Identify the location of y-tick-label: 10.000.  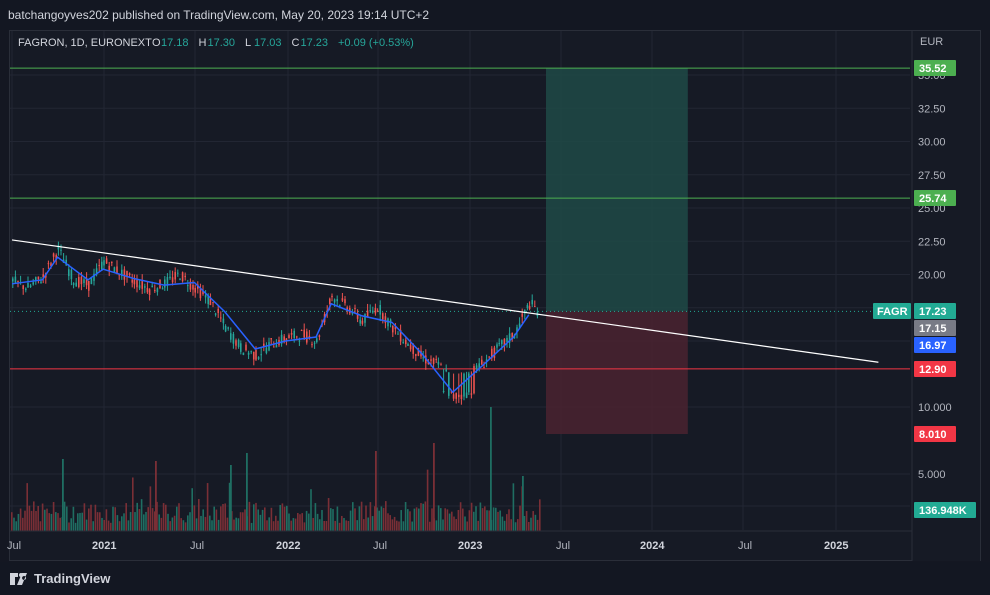
(935, 408).